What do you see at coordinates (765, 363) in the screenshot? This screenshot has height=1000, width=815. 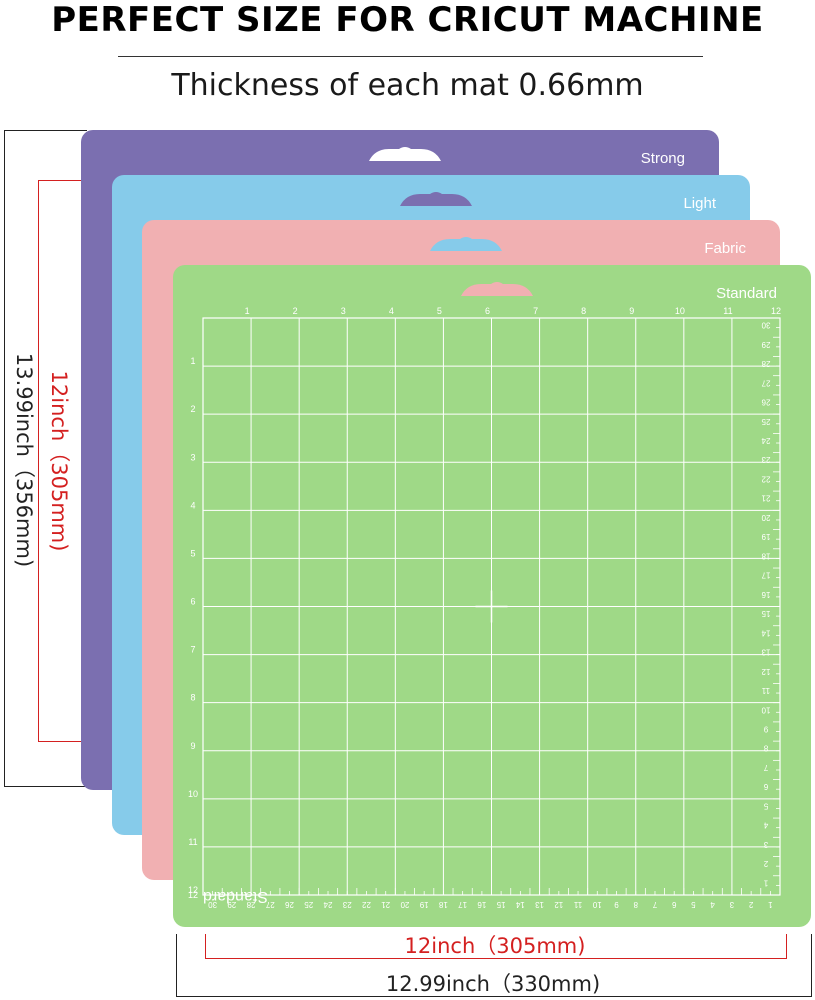 I see `right-ruler-label: 28` at bounding box center [765, 363].